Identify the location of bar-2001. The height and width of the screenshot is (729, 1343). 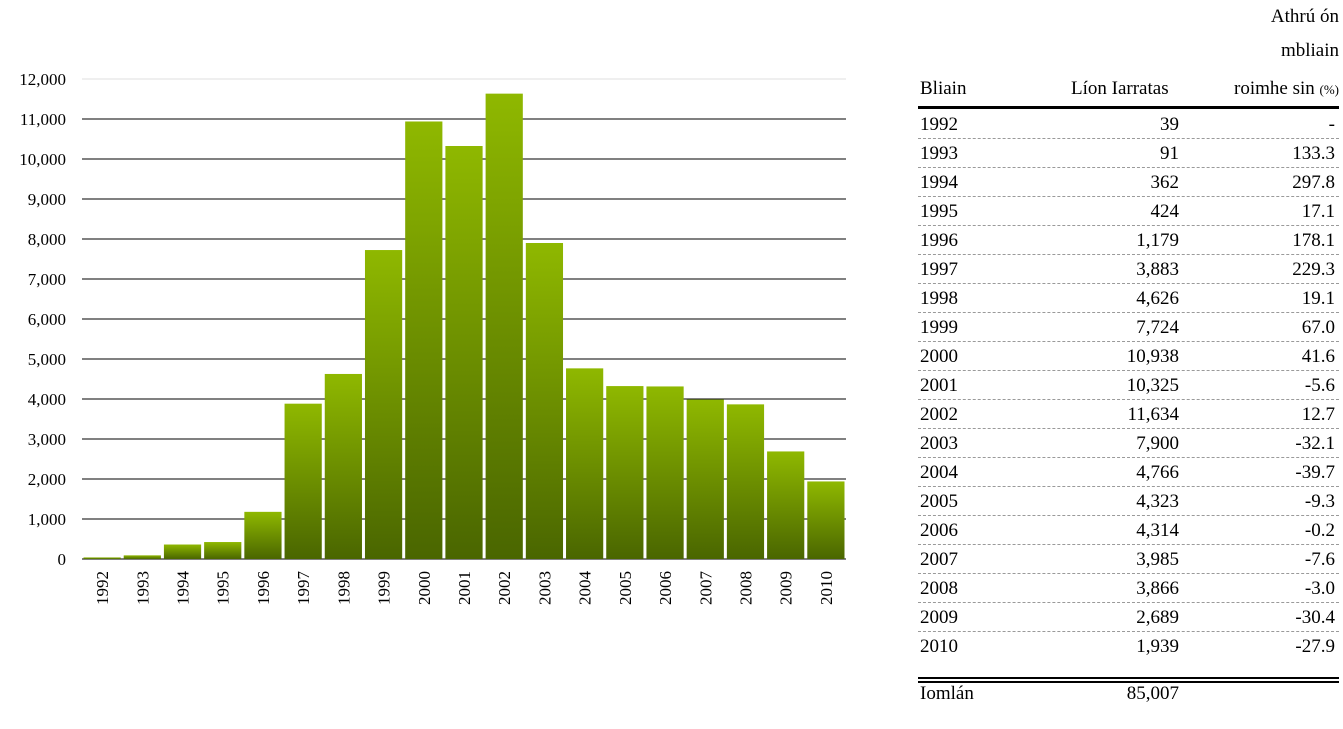
(464, 352).